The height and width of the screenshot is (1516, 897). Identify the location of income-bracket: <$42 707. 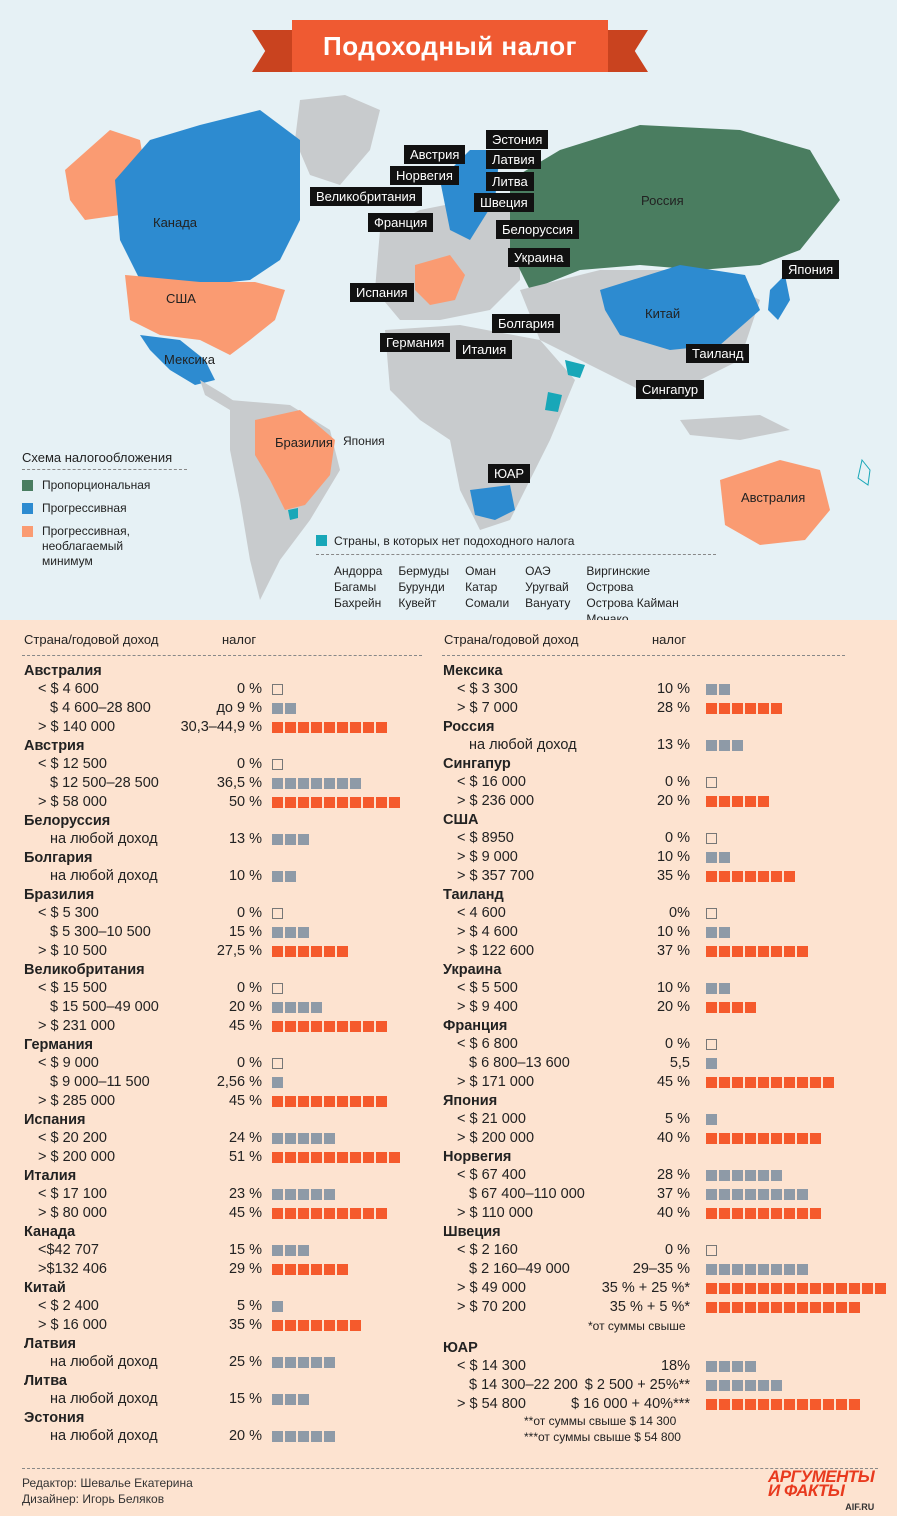
(68, 1250).